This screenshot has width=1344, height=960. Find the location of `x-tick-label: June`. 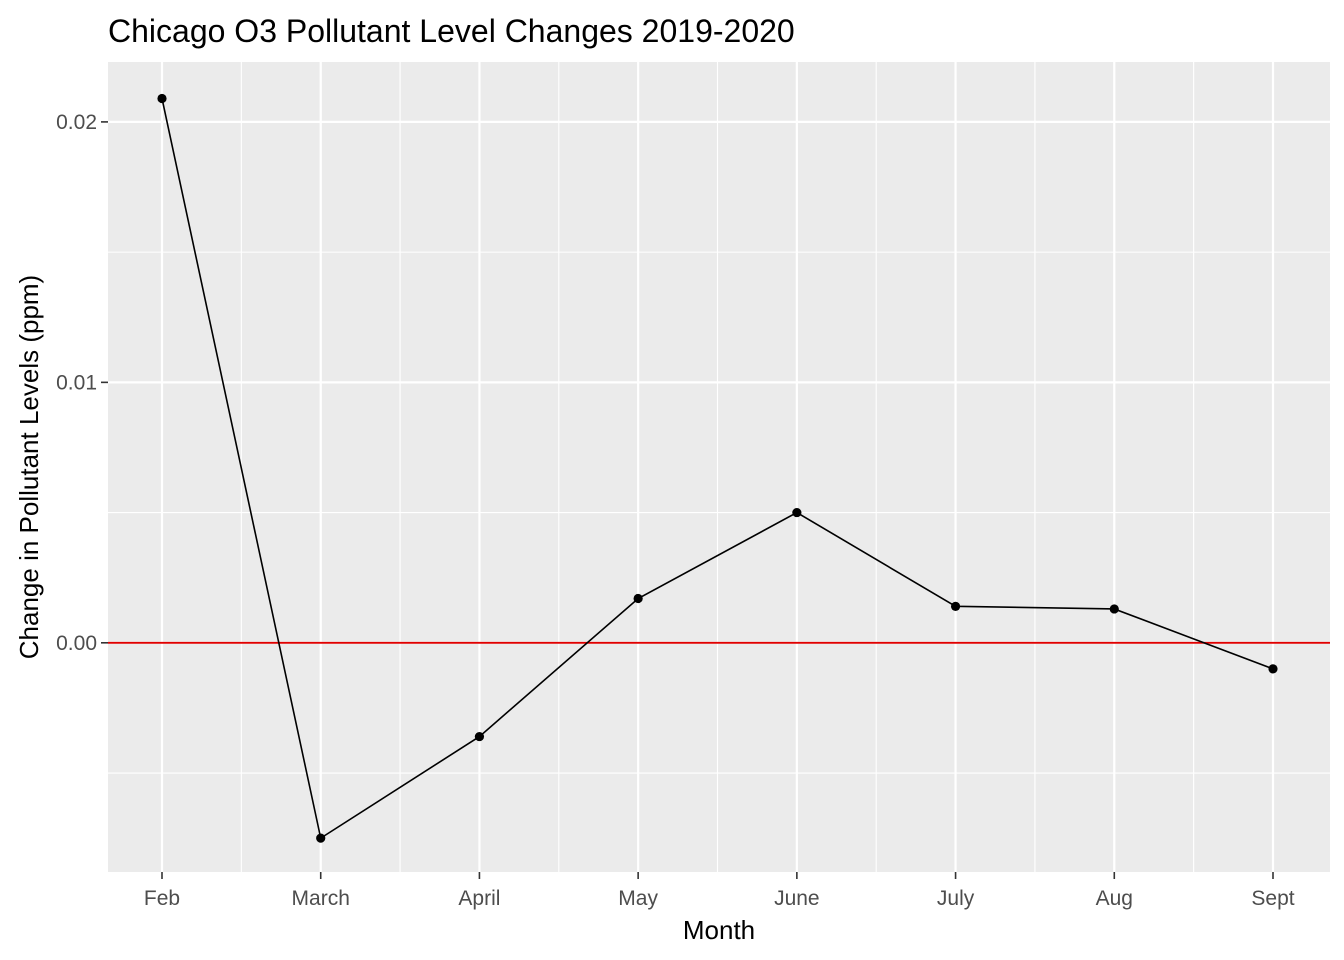

x-tick-label: June is located at coordinates (797, 898).